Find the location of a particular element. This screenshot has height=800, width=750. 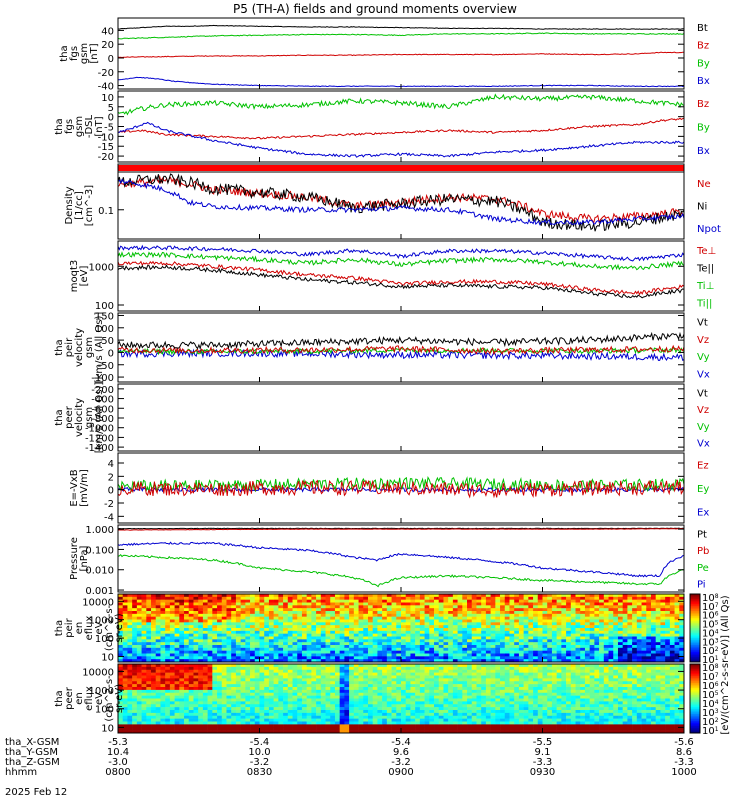

ytick-label: 1.000 is located at coordinates (99, 530).